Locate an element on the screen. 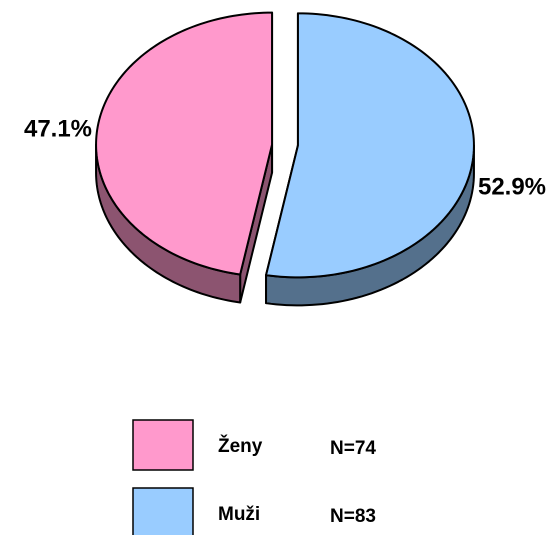  data-label: 52.9% is located at coordinates (512, 186).